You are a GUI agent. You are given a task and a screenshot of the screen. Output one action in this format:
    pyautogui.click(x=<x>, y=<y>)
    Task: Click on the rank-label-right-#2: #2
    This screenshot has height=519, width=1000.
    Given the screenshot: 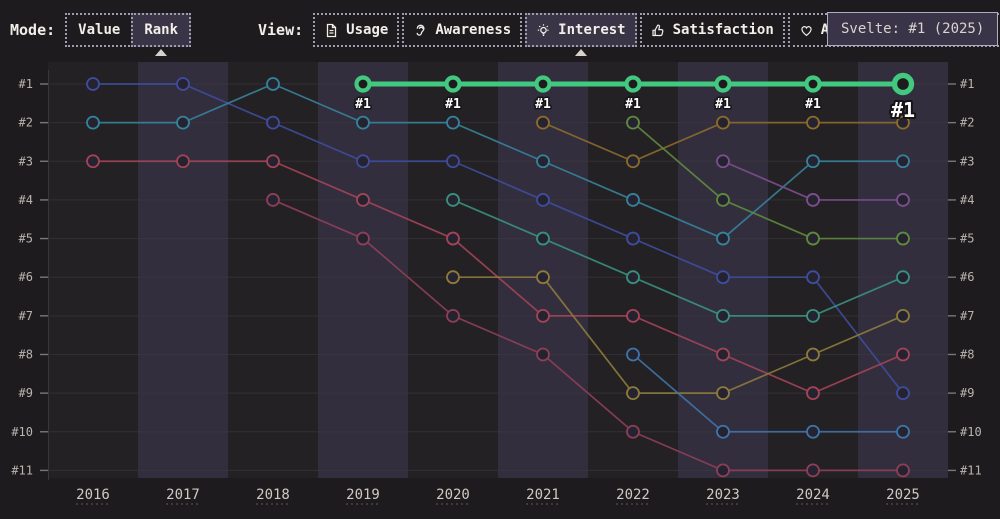 What is the action you would take?
    pyautogui.click(x=967, y=123)
    